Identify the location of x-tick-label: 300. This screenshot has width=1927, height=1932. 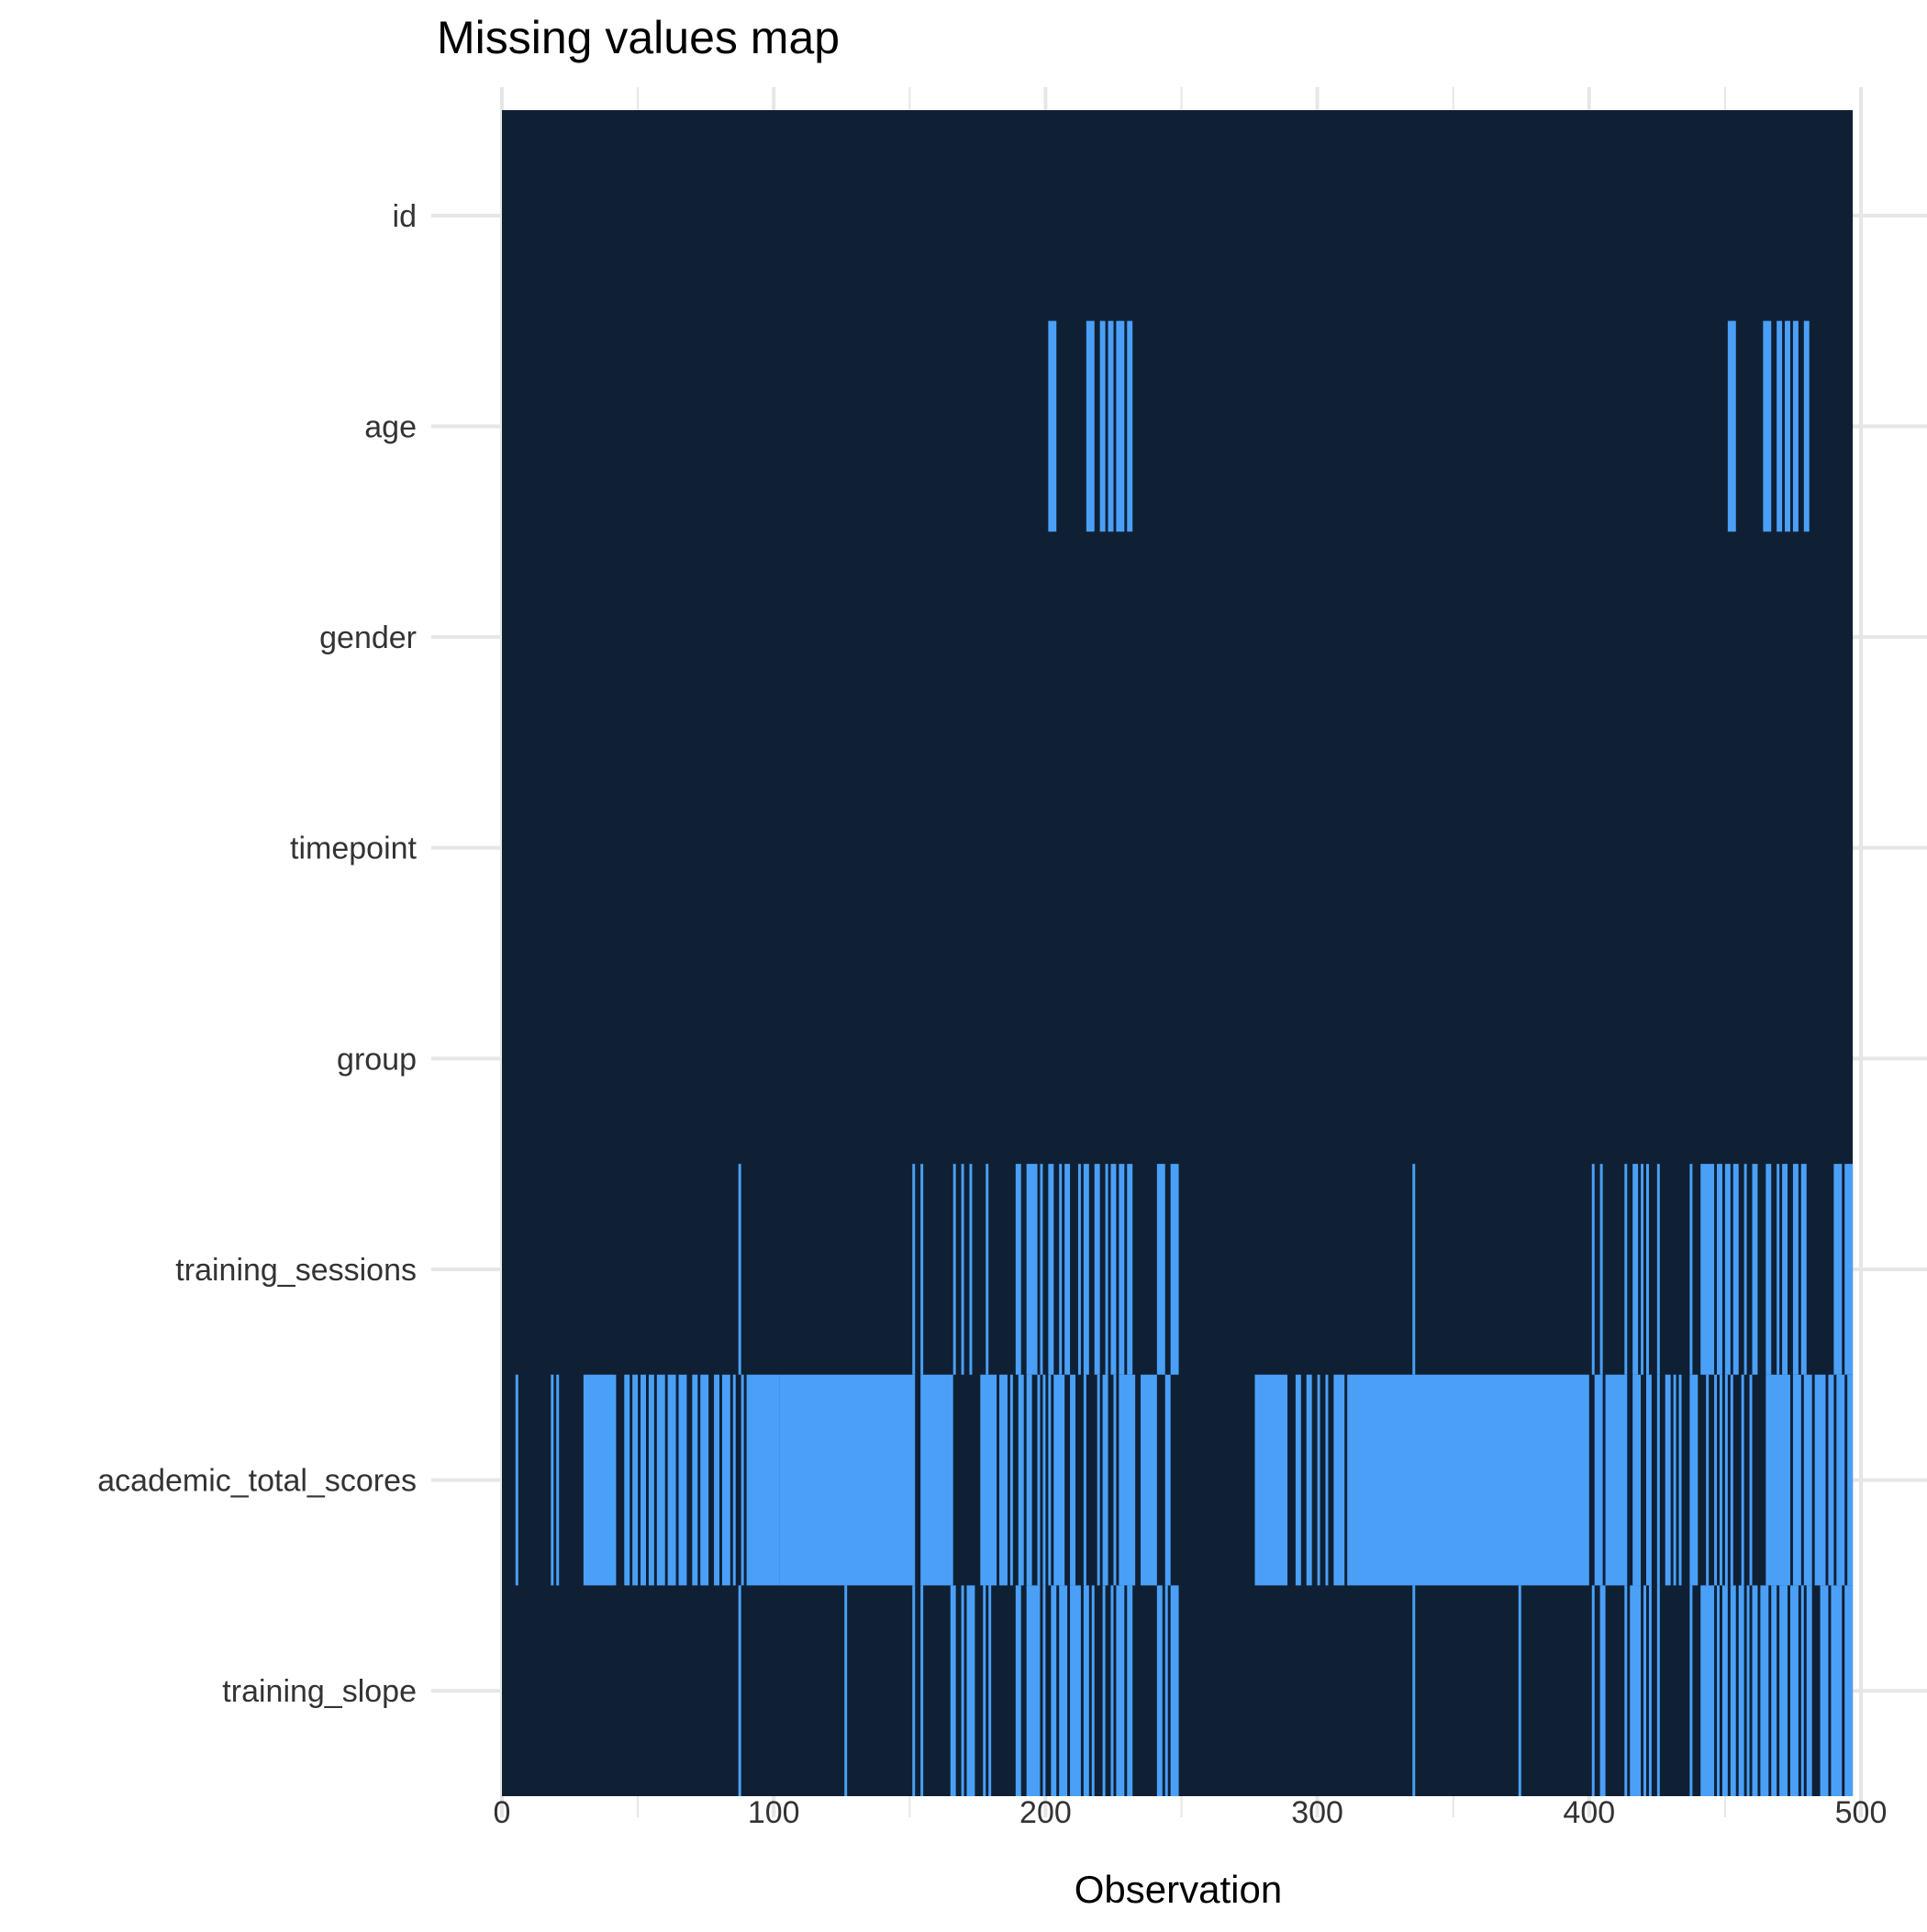
(1317, 1812).